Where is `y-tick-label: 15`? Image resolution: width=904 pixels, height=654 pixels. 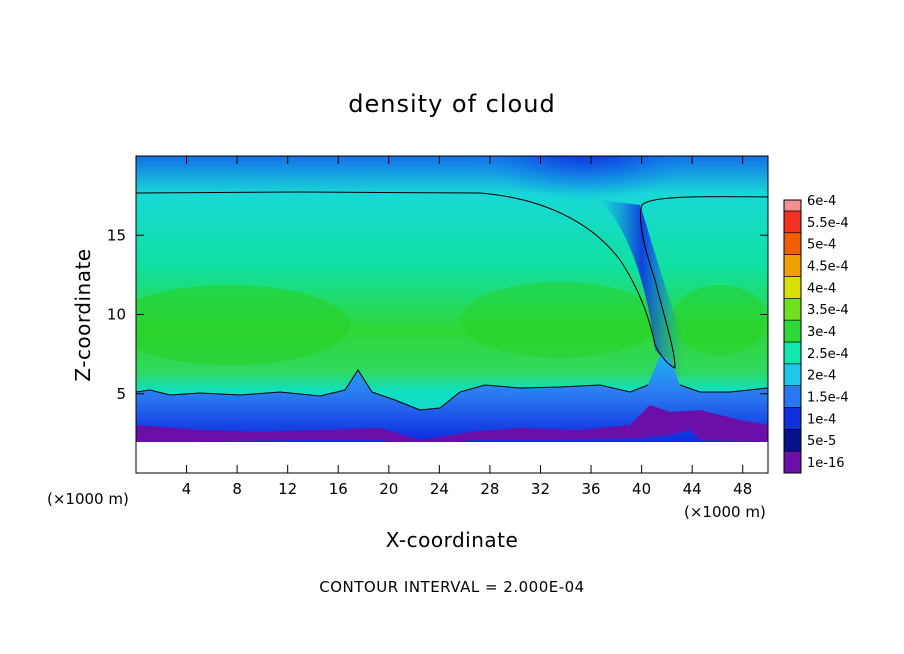 y-tick-label: 15 is located at coordinates (116, 235).